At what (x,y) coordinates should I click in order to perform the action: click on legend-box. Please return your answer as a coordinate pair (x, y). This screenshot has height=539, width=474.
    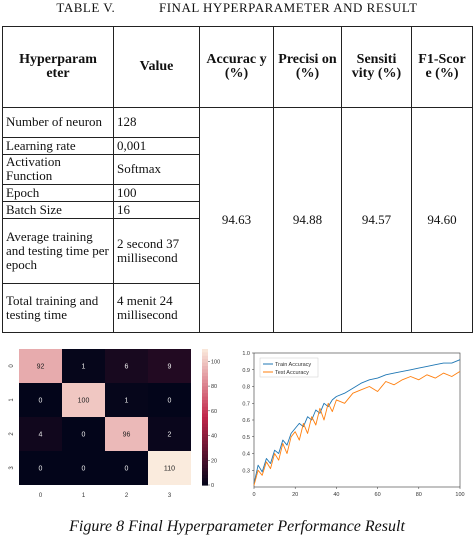
    Looking at the image, I should click on (289, 367).